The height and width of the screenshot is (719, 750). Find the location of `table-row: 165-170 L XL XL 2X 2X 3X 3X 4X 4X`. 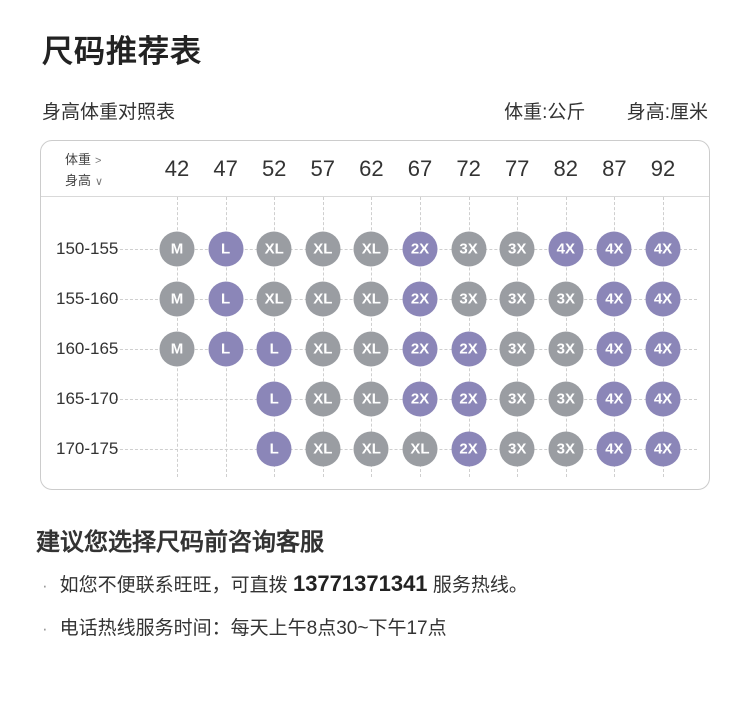

table-row: 165-170 L XL XL 2X 2X 3X 3X 4X 4X is located at coordinates (375, 399).